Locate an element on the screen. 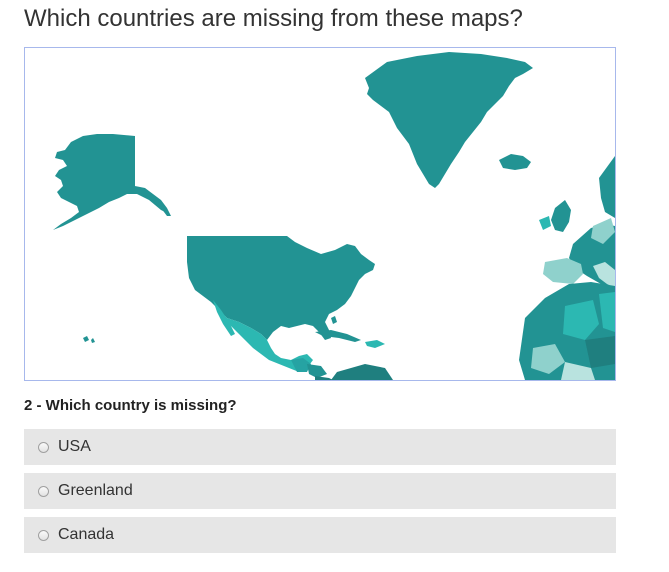  hispaniola-island is located at coordinates (375, 344).